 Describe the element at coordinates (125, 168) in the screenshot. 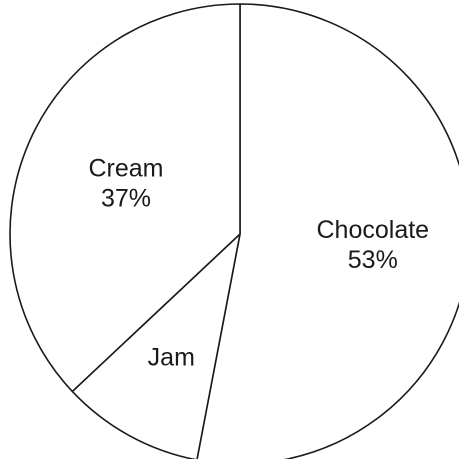

I see `slice-label-cream: Cream` at that location.